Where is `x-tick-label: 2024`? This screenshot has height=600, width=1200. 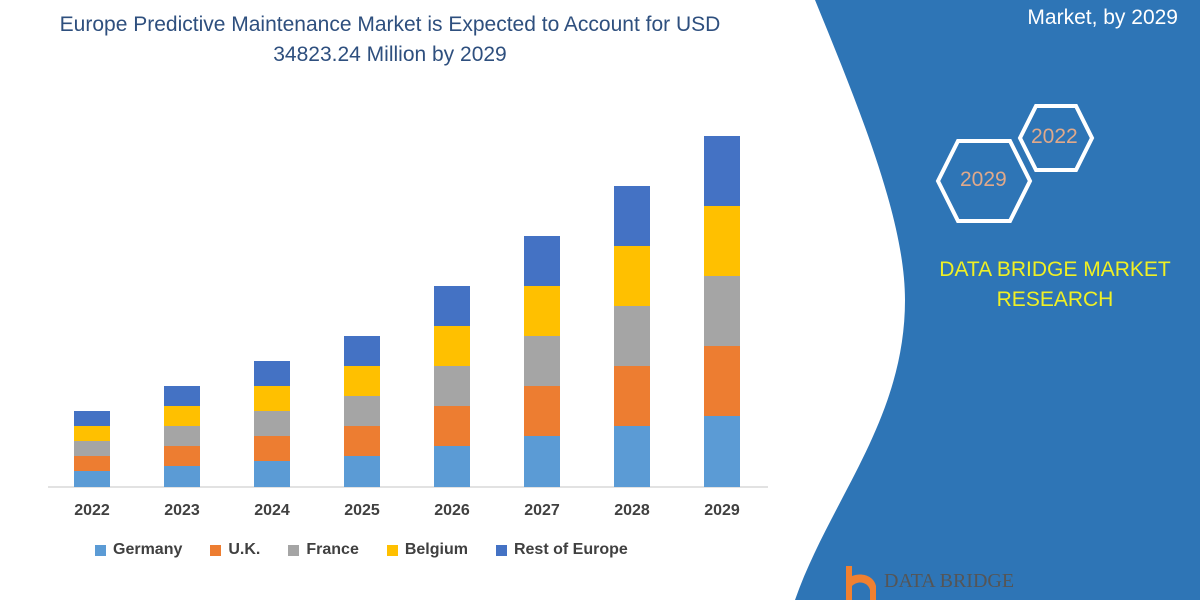
x-tick-label: 2024 is located at coordinates (272, 510).